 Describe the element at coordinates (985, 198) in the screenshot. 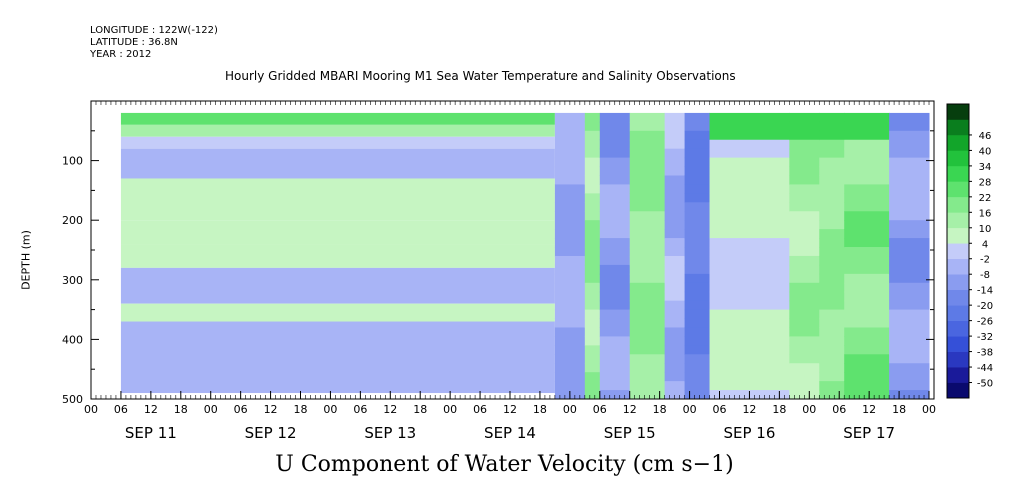

I see `colorbar-tick-label: 22` at that location.